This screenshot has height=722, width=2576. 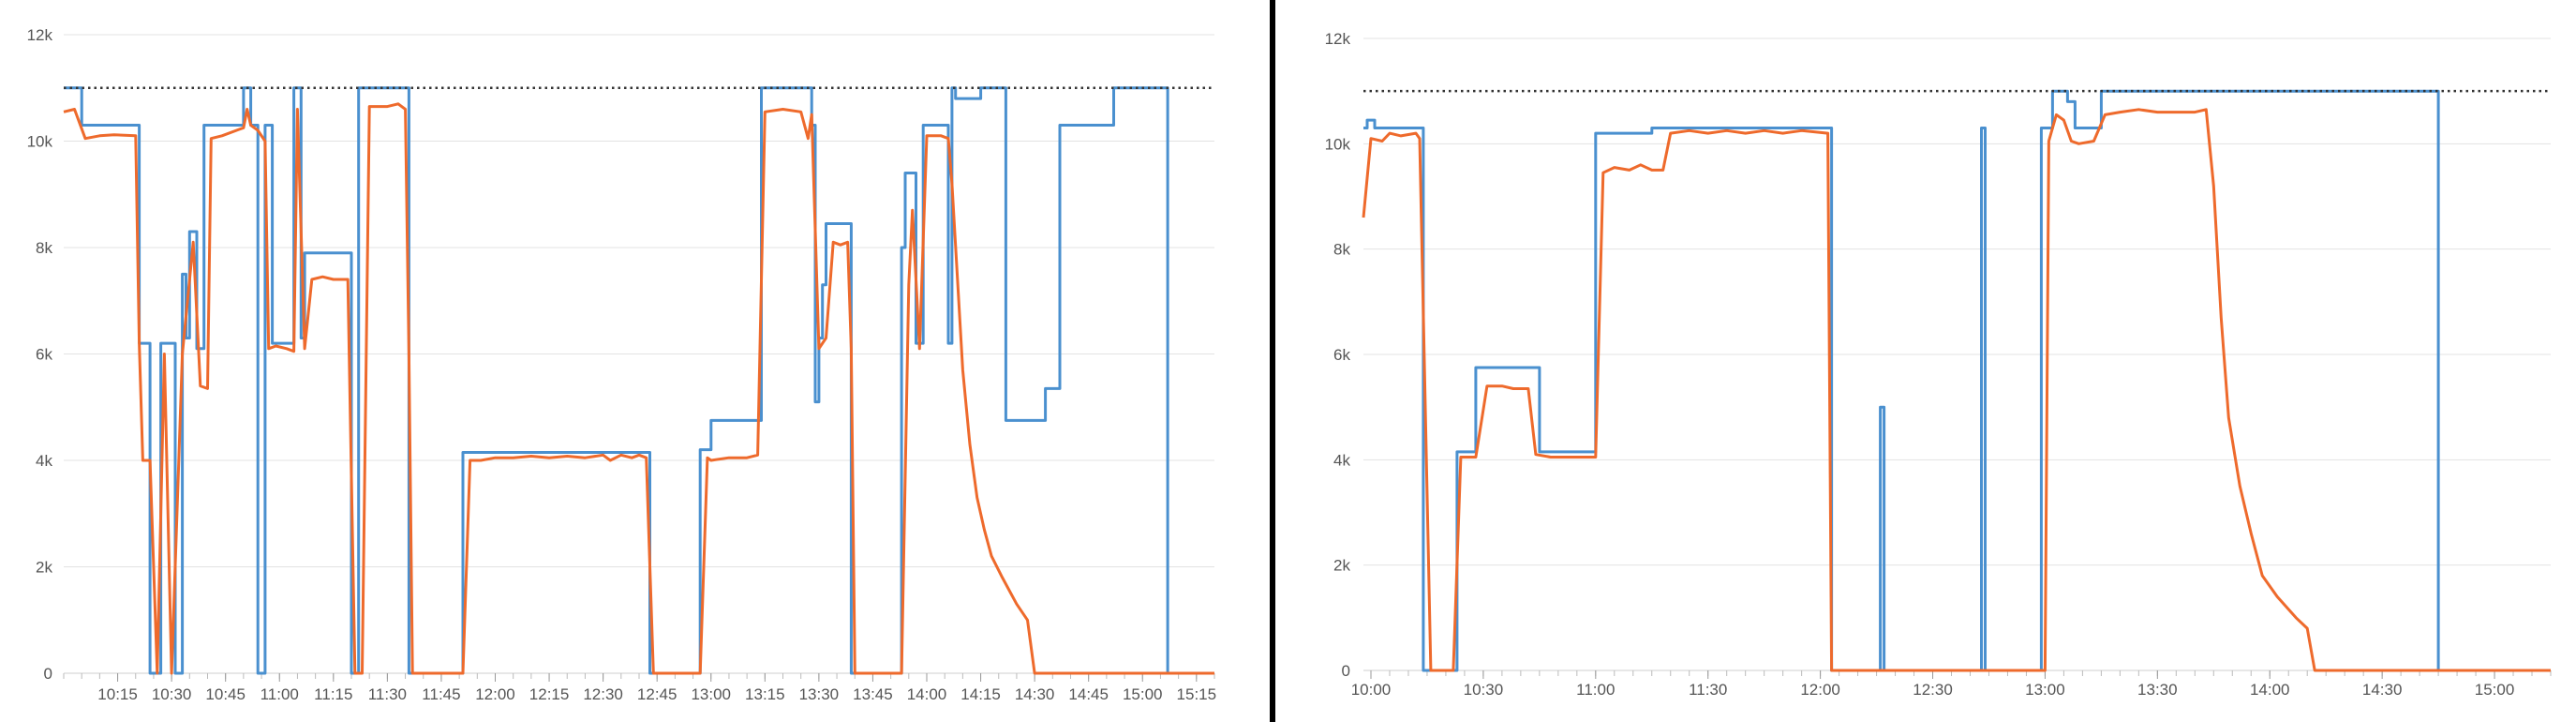 I want to click on x-tick-label: 11:15, so click(x=333, y=694).